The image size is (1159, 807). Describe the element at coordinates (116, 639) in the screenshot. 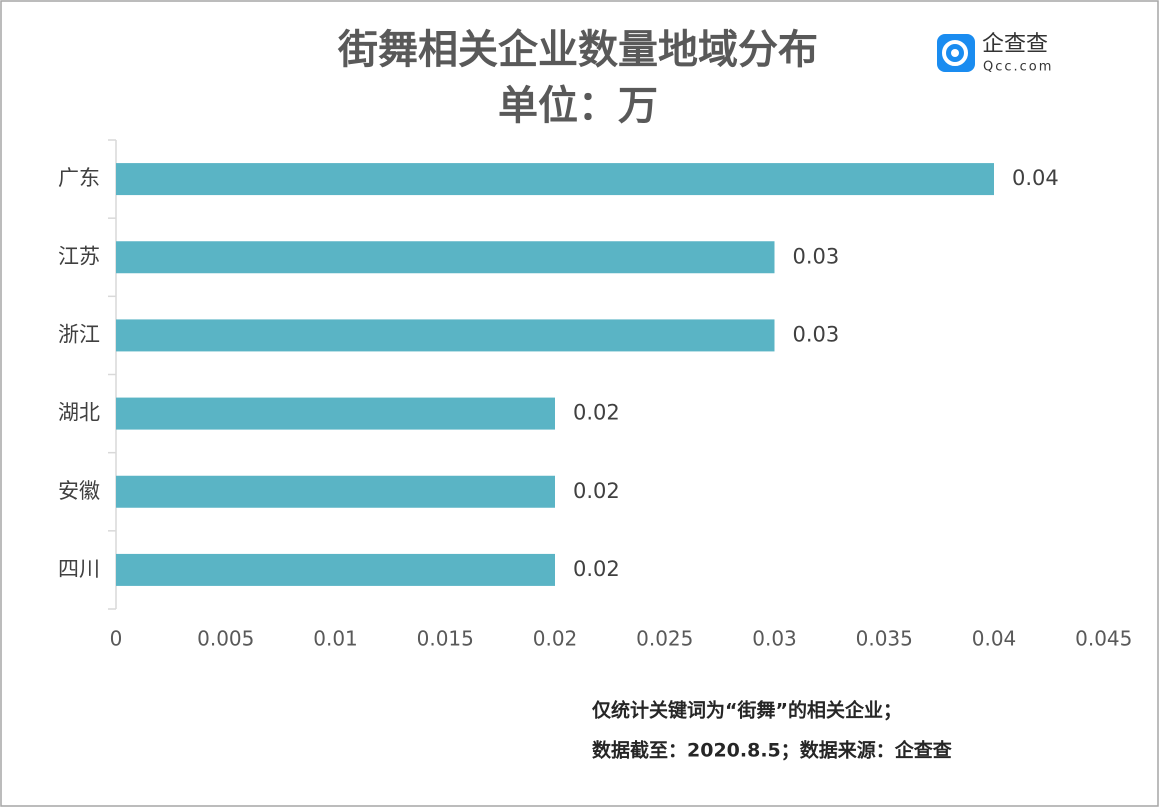

I see `x-tick-label: 0` at that location.